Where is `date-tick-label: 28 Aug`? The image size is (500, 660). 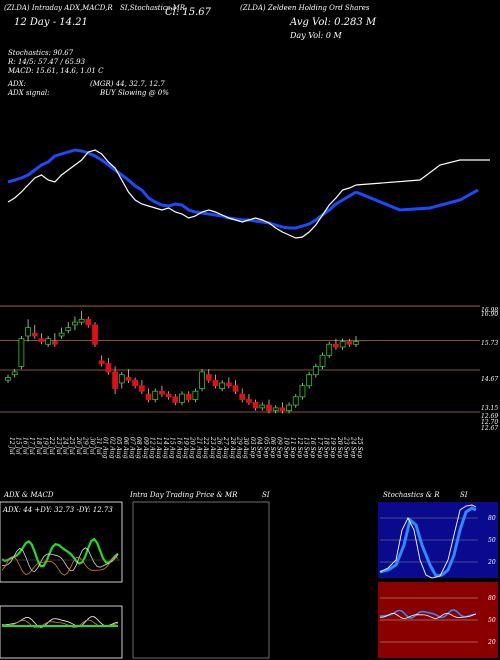 date-tick-label: 28 Aug is located at coordinates (232, 447).